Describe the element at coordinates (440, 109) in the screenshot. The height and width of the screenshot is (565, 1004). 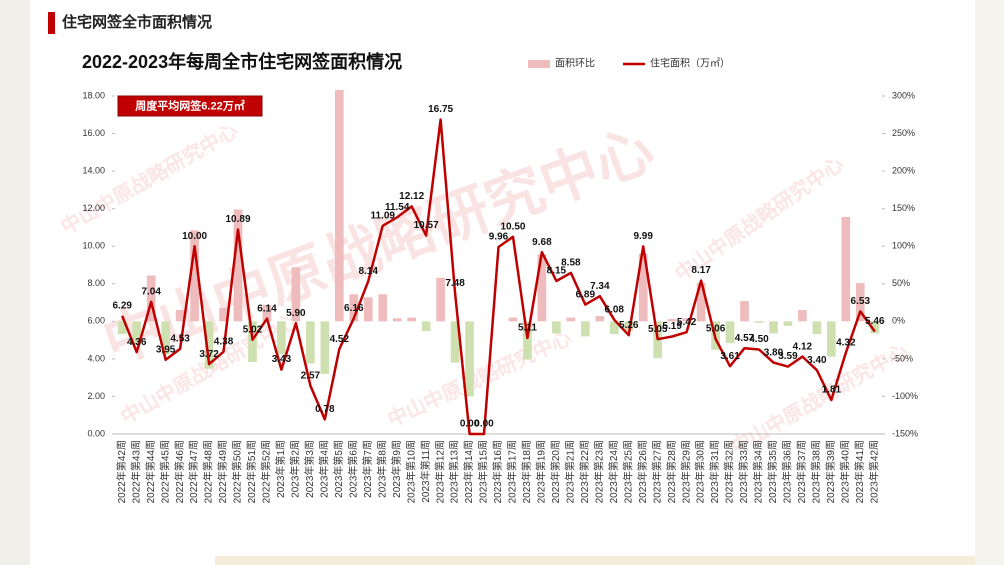
I see `data-label: 16.75` at that location.